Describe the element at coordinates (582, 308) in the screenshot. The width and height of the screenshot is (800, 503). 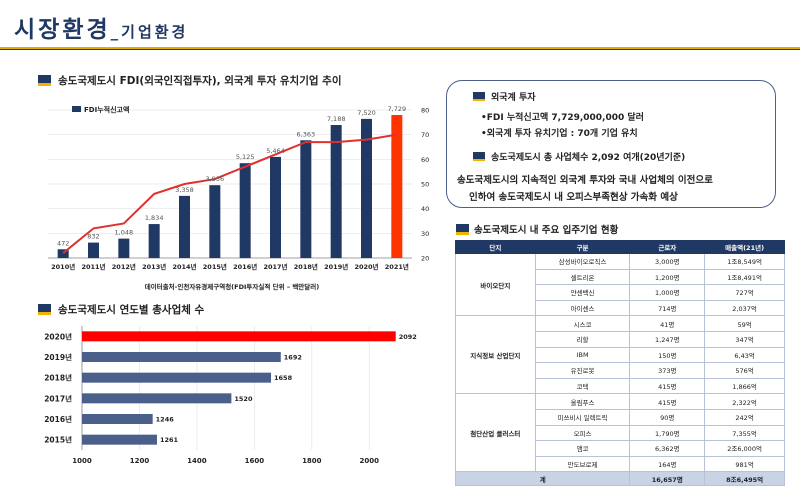
I see `company-cell: 아이센스` at that location.